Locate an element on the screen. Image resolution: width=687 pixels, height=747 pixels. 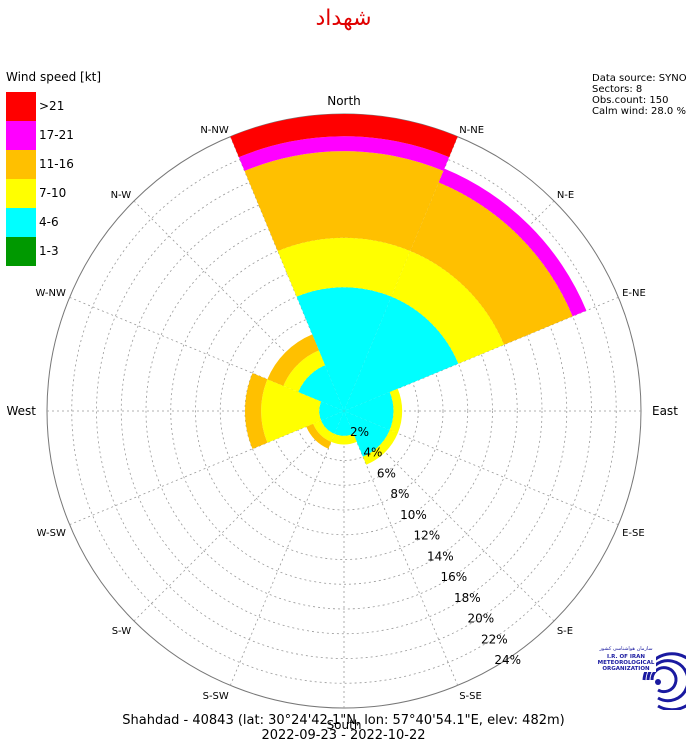
direction-label: W-SW is located at coordinates (51, 533).